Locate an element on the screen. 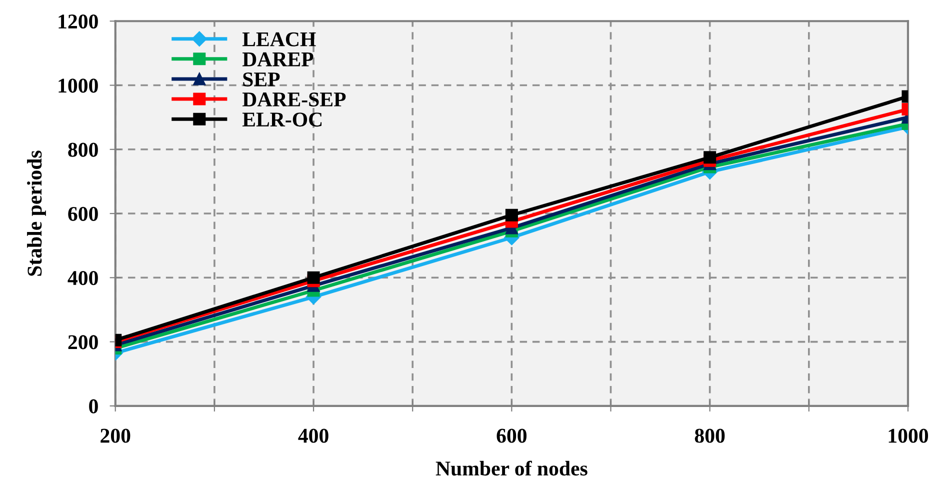 The image size is (938, 503). y-tick-label: 1200 is located at coordinates (78, 21).